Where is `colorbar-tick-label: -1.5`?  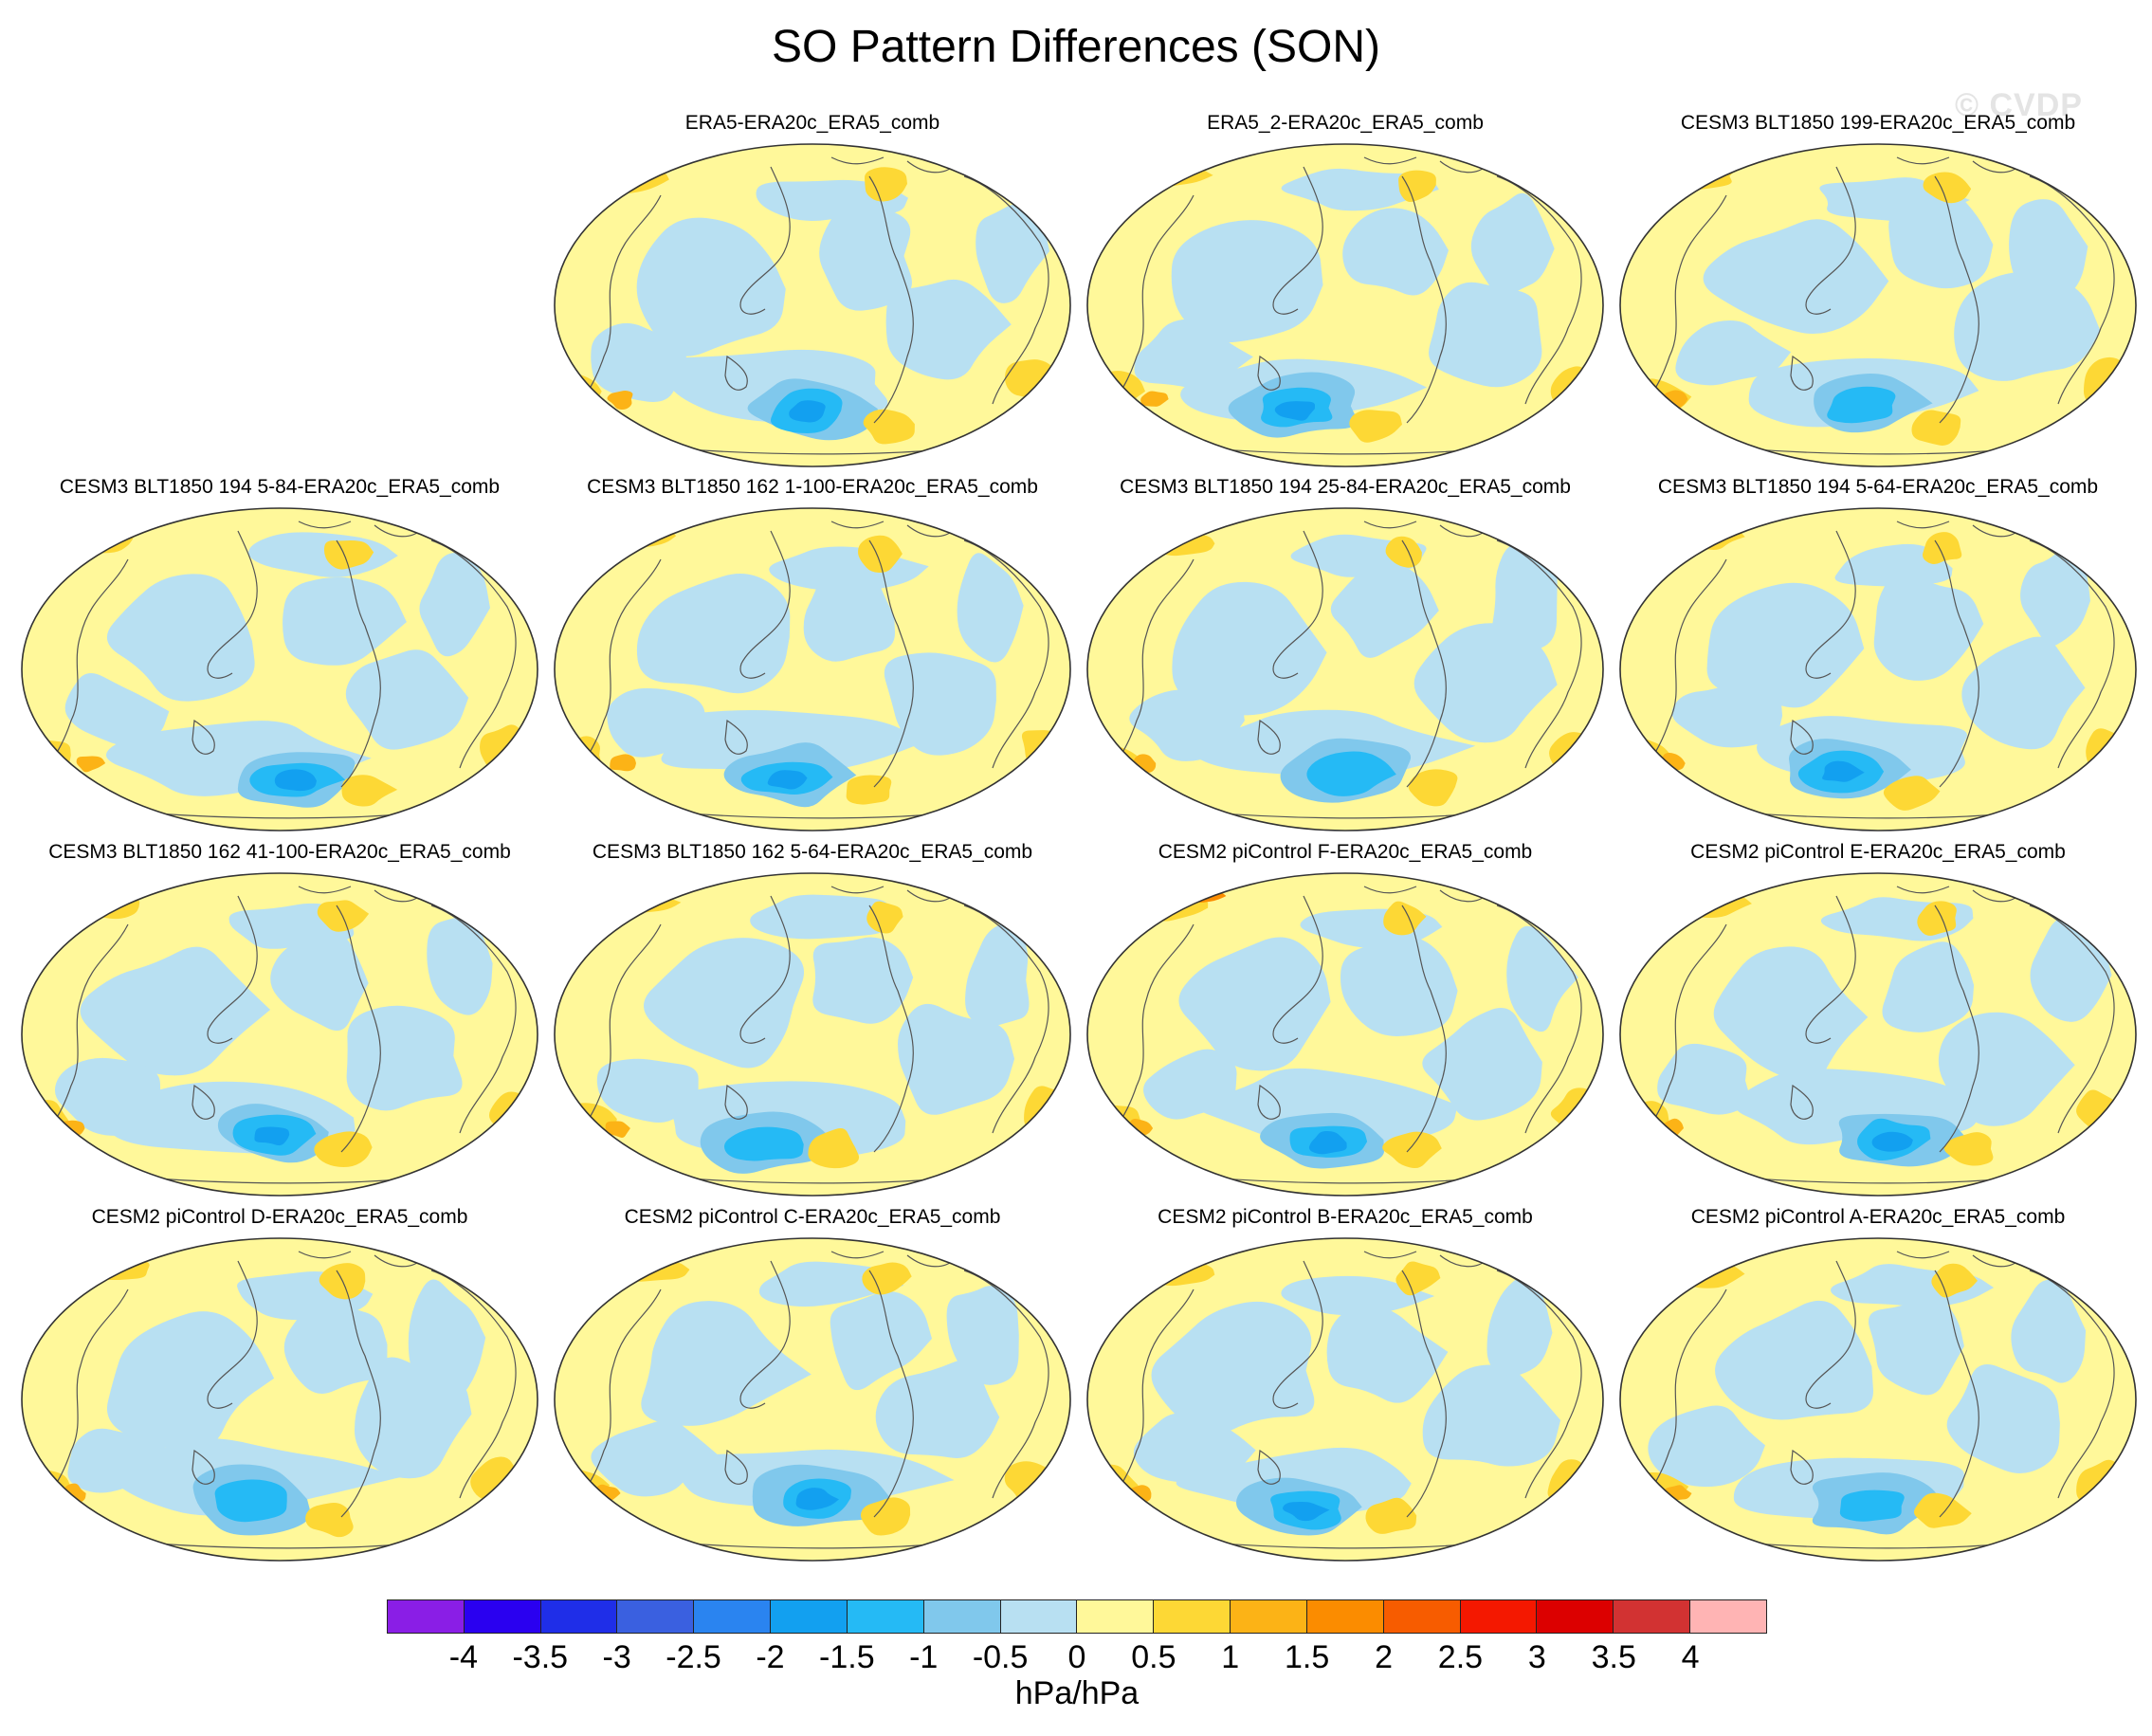
colorbar-tick-label: -1.5 is located at coordinates (847, 1657).